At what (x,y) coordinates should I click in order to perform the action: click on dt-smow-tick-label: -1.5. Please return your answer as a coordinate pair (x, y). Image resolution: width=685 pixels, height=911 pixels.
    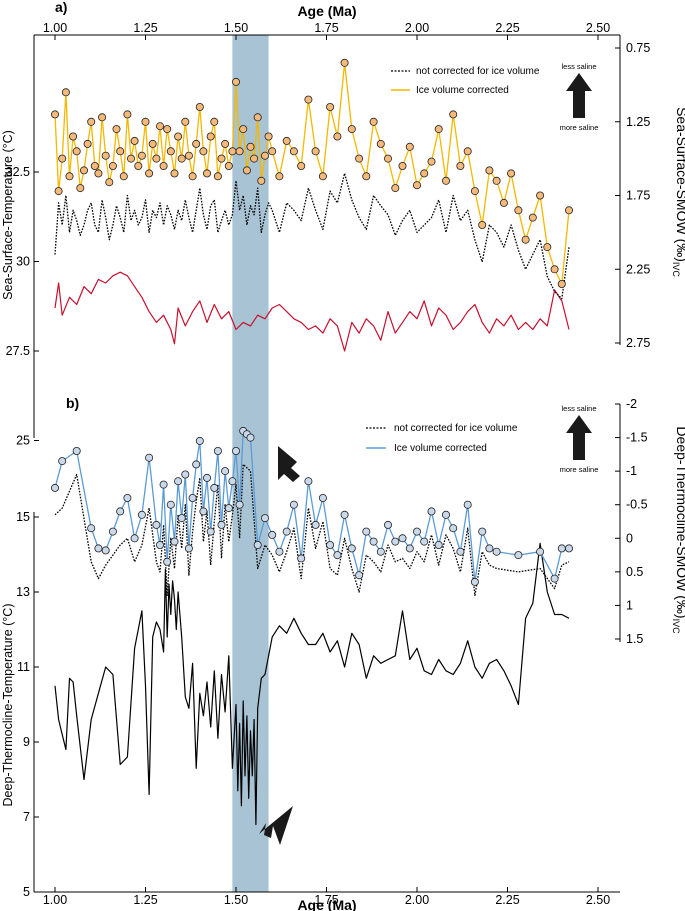
    Looking at the image, I should click on (637, 438).